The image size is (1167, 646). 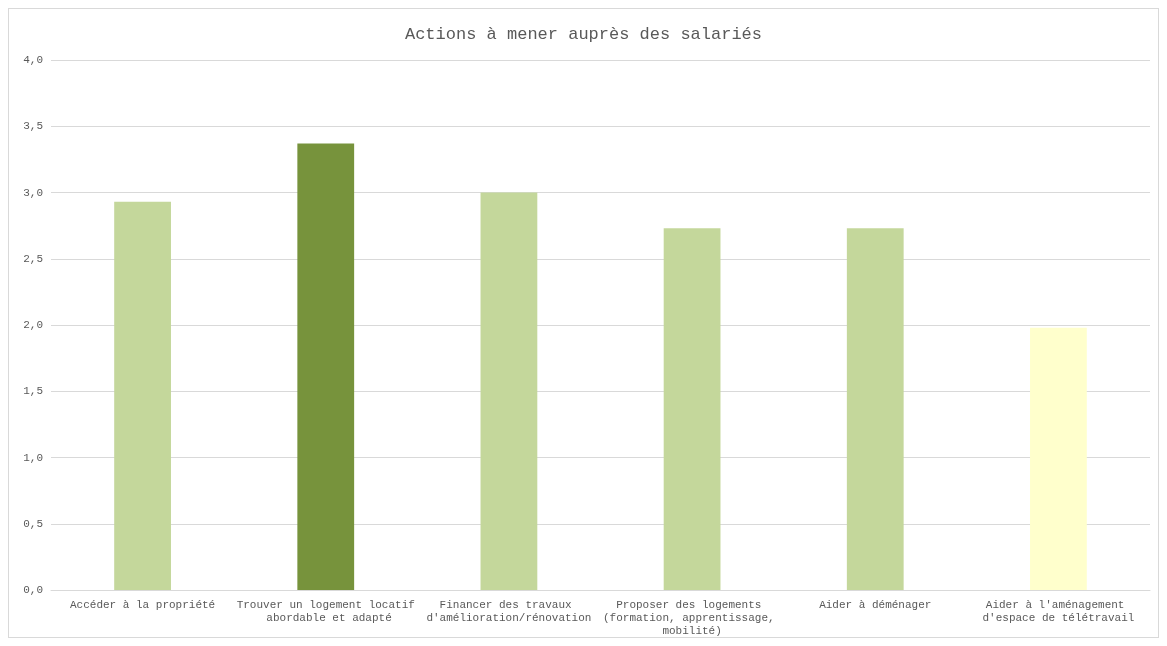 I want to click on y-tick-label: 3,5, so click(x=33, y=126).